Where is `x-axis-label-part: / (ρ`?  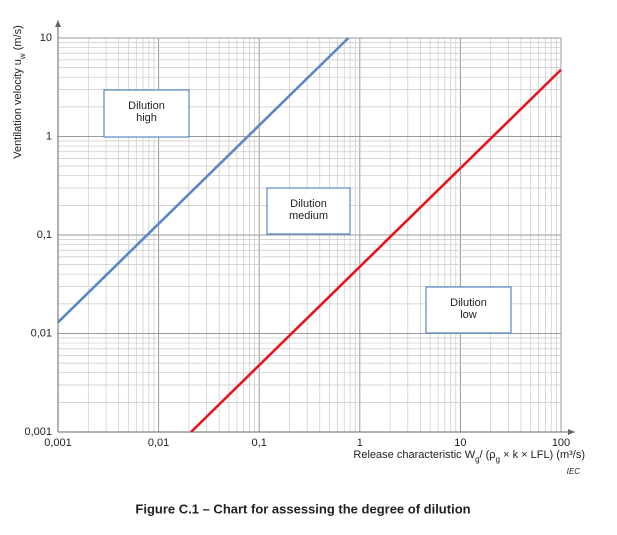 x-axis-label-part: / (ρ is located at coordinates (488, 455).